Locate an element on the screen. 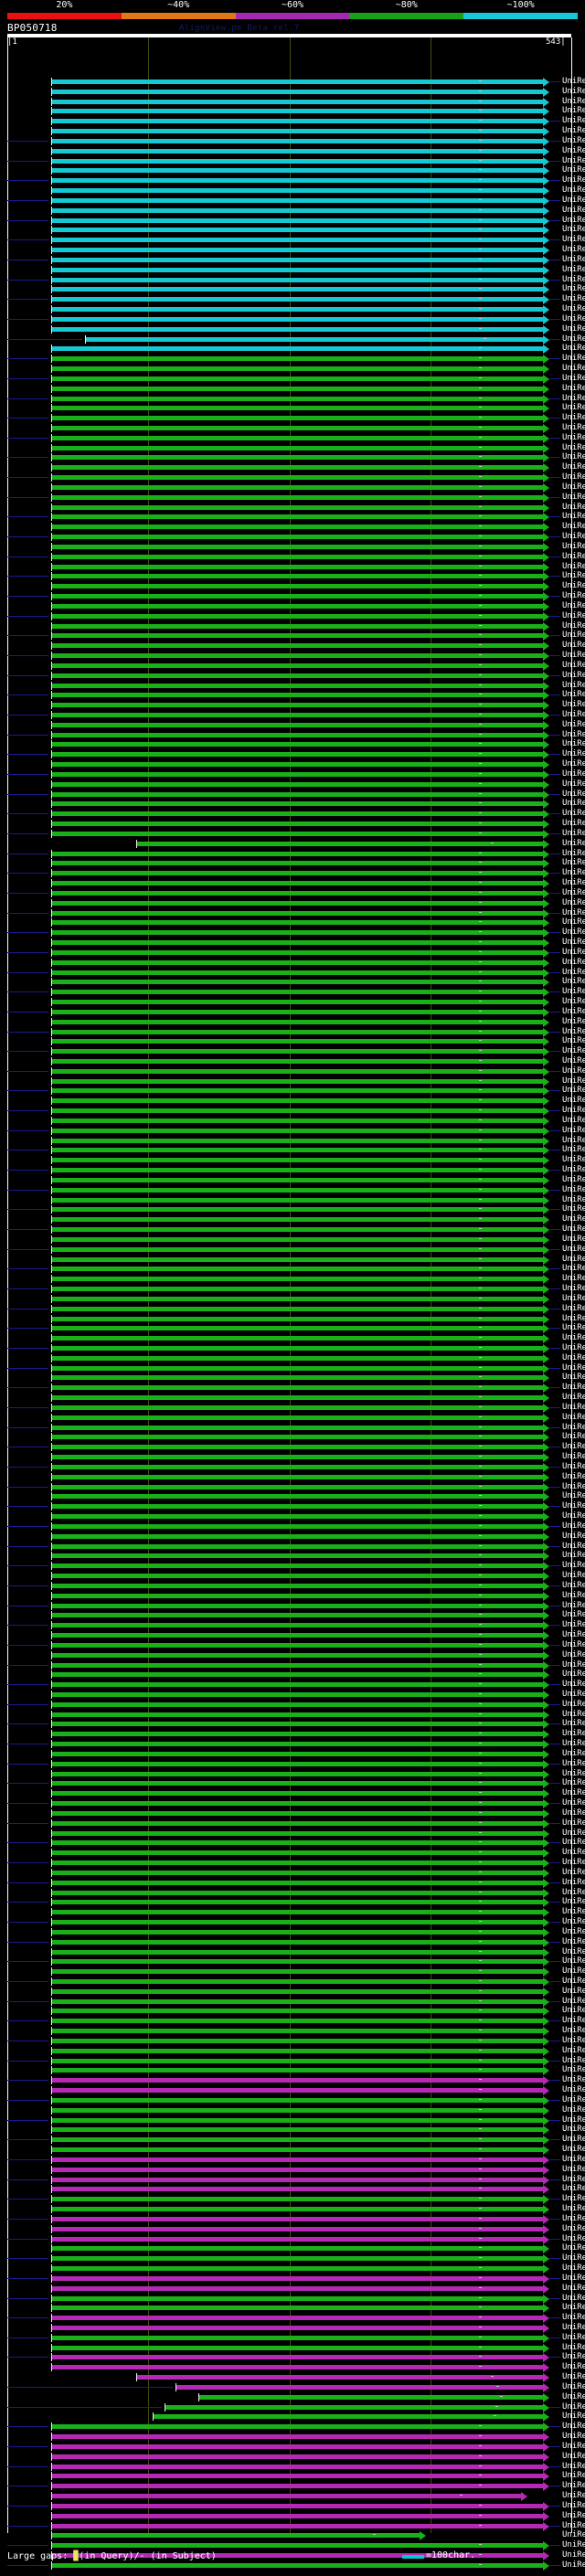 The image size is (585, 2576). hit-label: UniRef100_C5L5A4 is located at coordinates (573, 1536).